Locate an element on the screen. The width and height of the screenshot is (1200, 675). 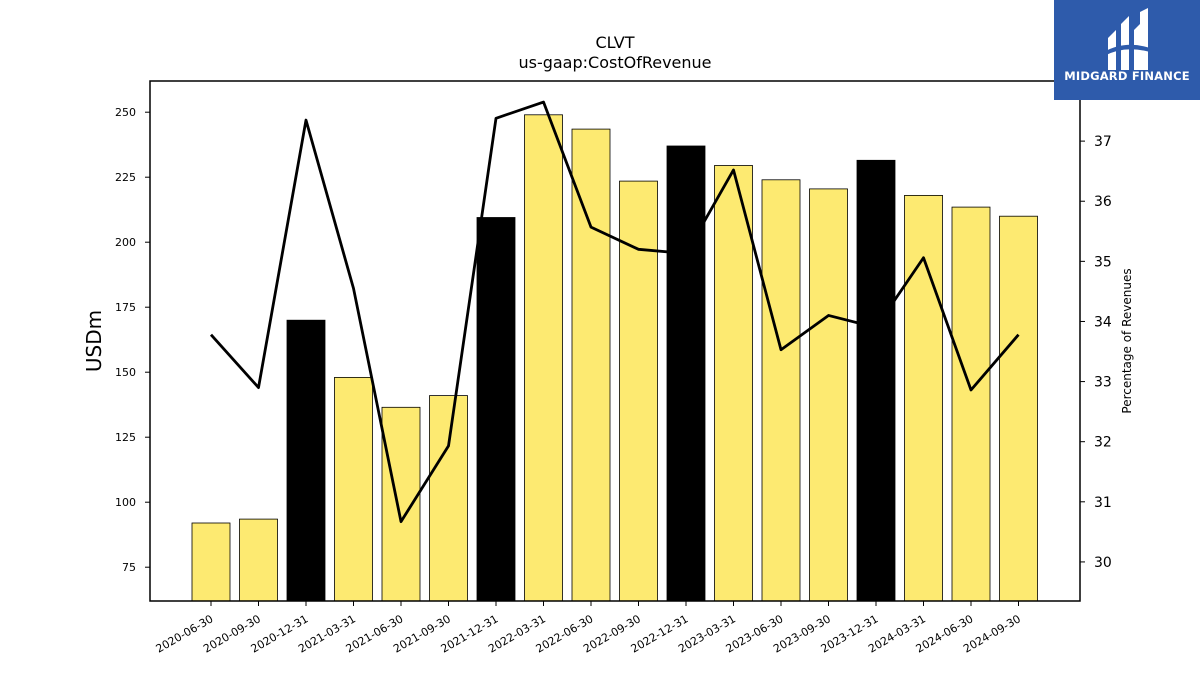
midgard-finance-logo: MIDGARD FINANCE is located at coordinates (1127, 50).